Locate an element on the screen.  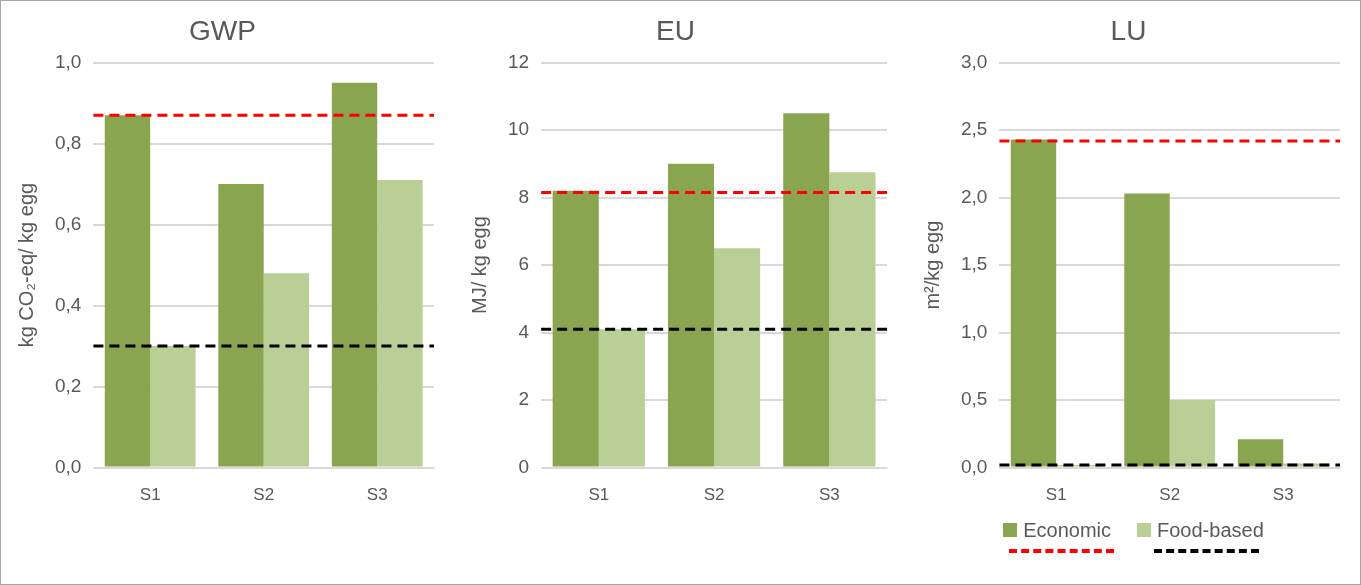
y-tick-label: 0,5 is located at coordinates (974, 399).